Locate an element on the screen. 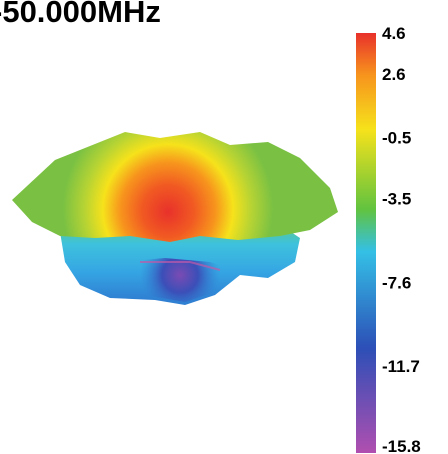 The height and width of the screenshot is (454, 448). colorbar-tick-label: -15.8 is located at coordinates (401, 445).